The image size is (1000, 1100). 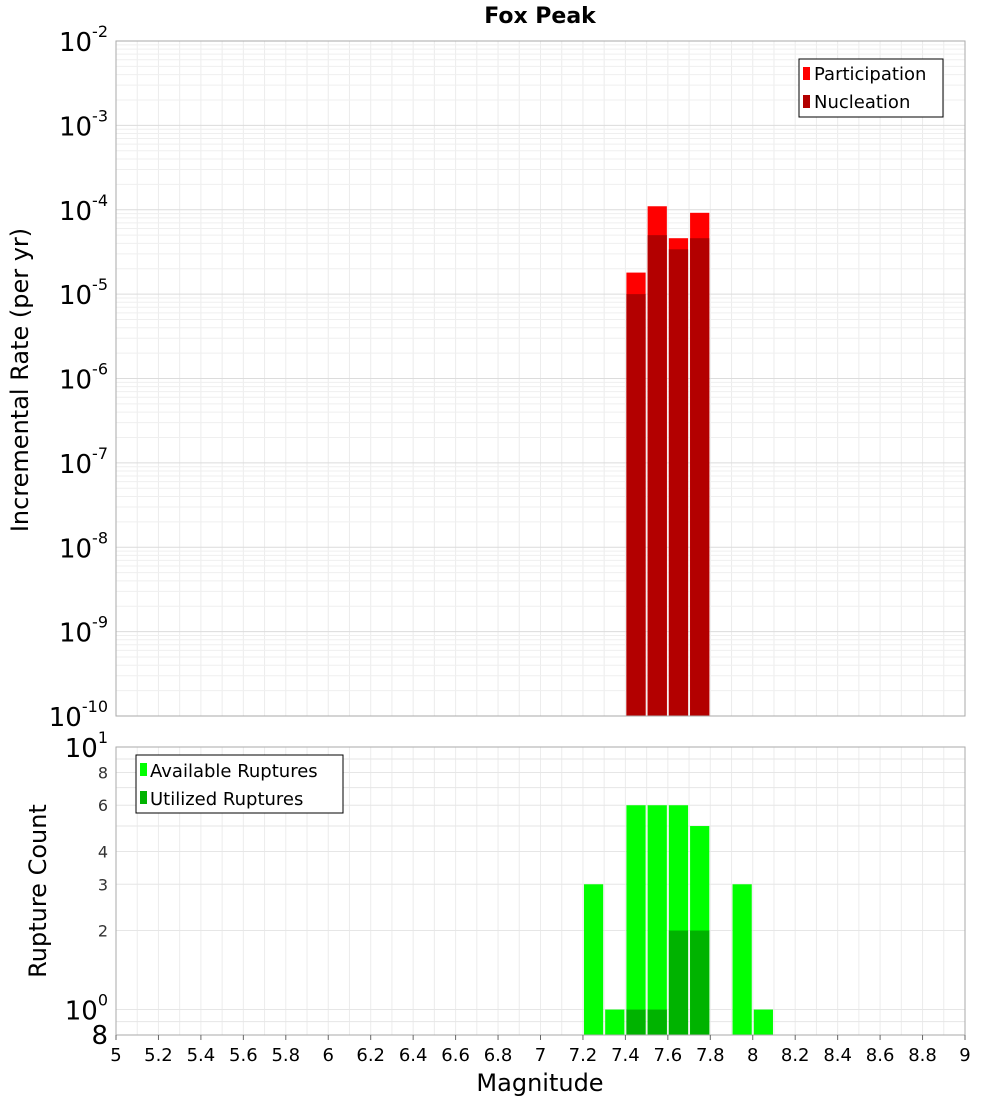 What do you see at coordinates (158, 1055) in the screenshot?
I see `x-tick-label: 5.2` at bounding box center [158, 1055].